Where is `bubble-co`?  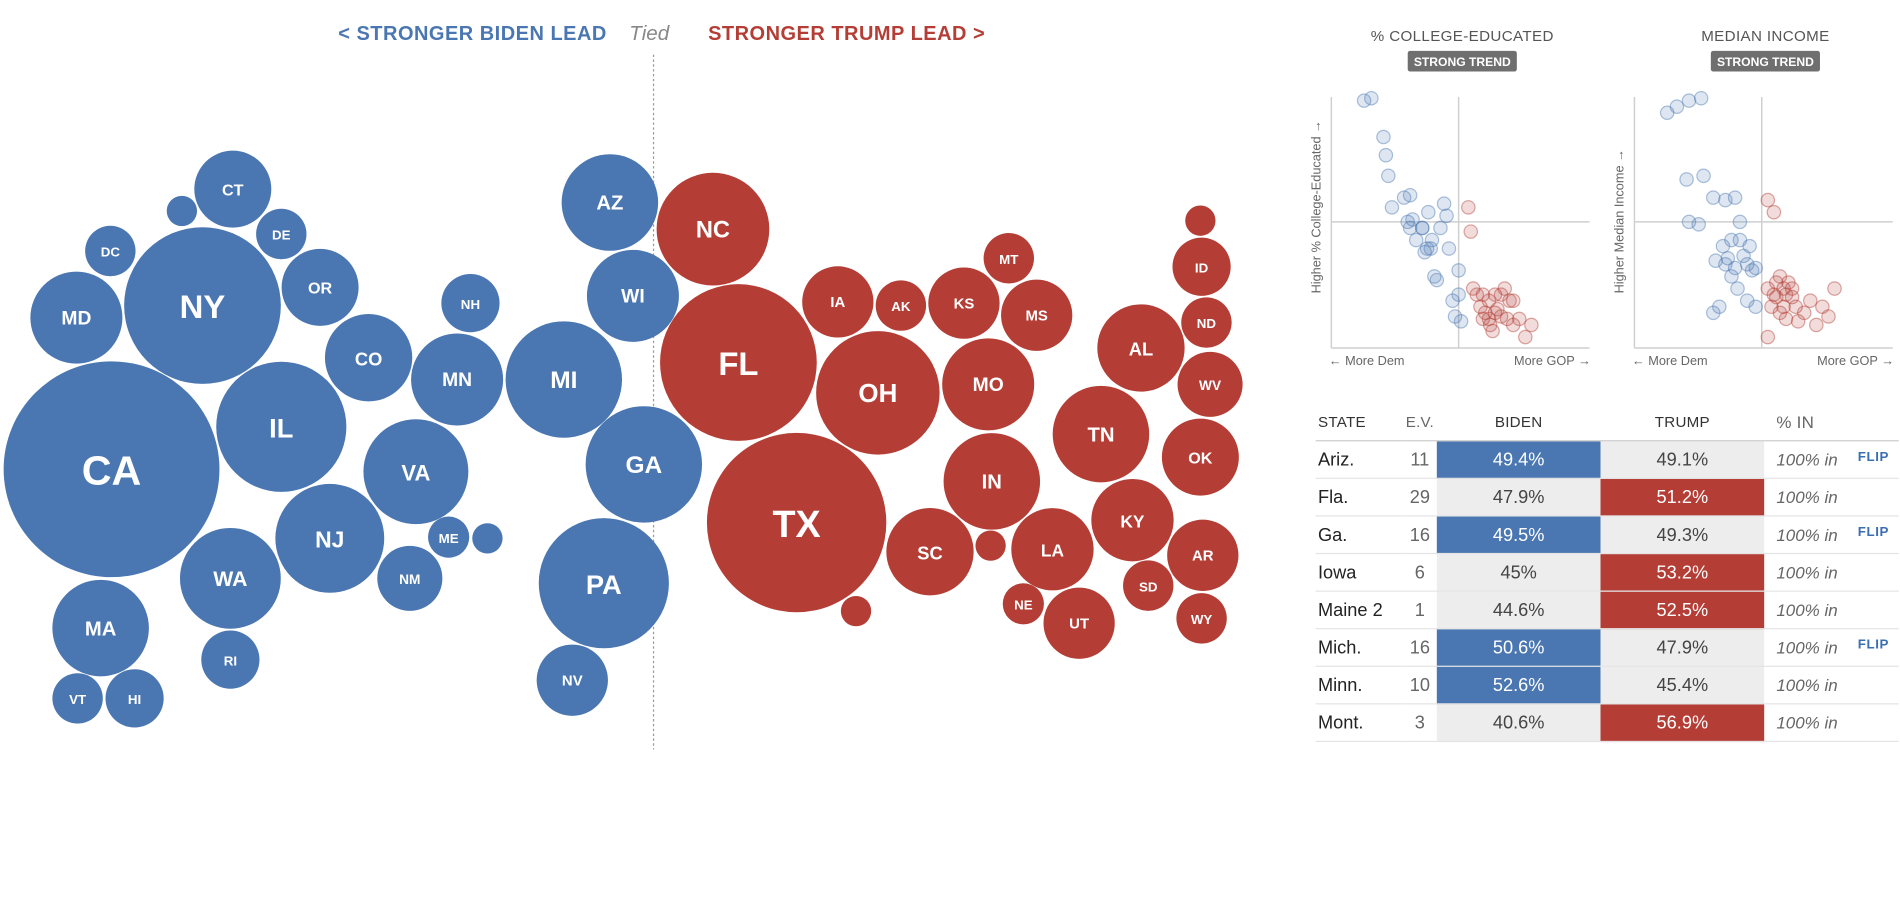 bubble-co is located at coordinates (368, 358).